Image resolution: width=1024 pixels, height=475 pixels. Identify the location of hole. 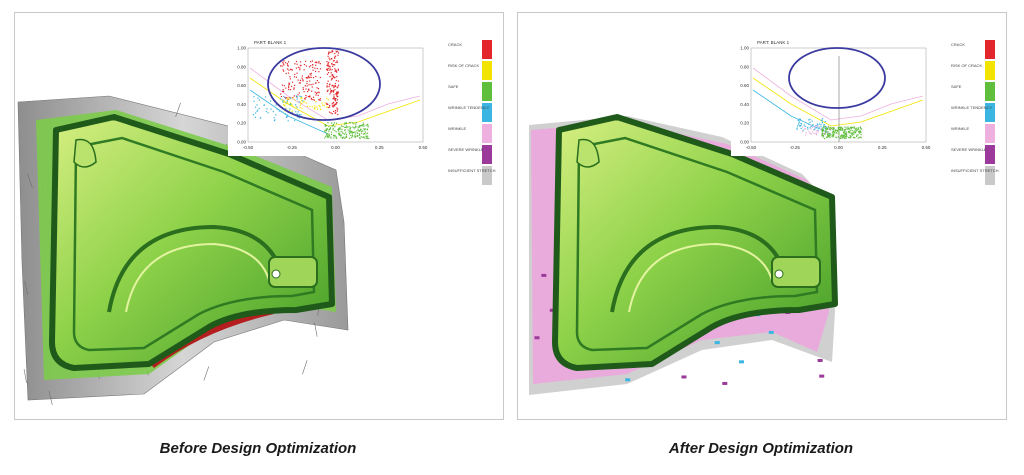
(276, 274).